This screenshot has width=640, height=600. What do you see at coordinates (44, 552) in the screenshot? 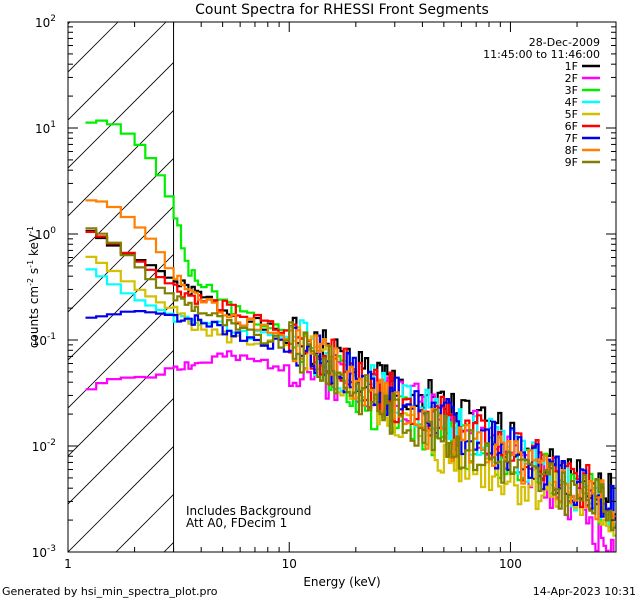
I see `y-tick-label: 10⁻³` at bounding box center [44, 552].